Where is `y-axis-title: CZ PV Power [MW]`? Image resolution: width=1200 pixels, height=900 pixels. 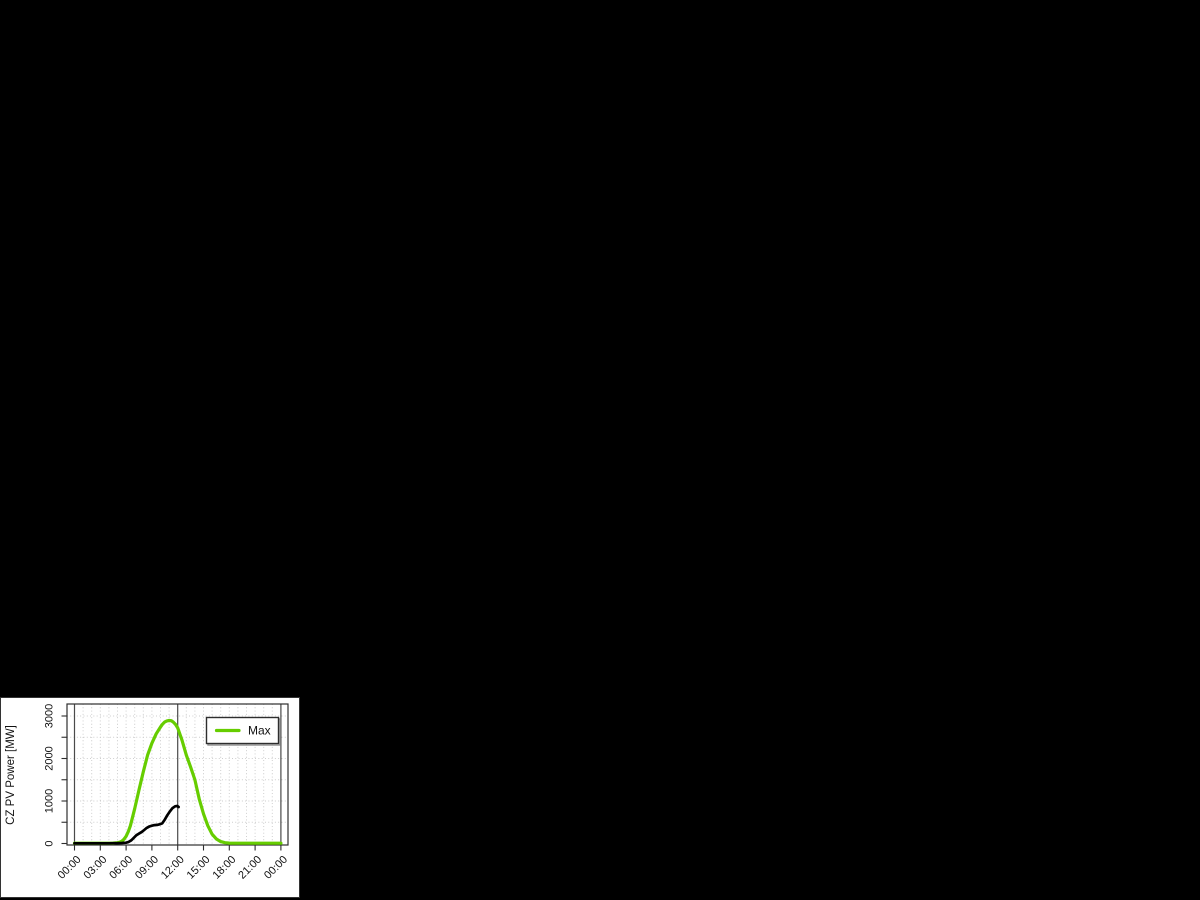 y-axis-title: CZ PV Power [MW] is located at coordinates (11, 775).